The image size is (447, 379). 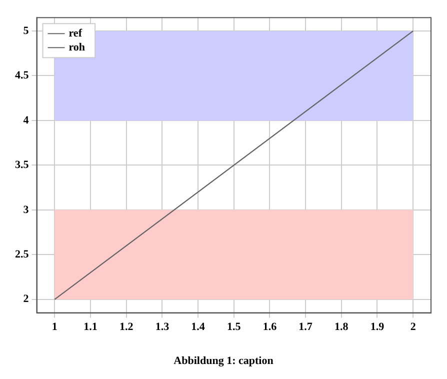 I want to click on legend-label: roh, so click(x=77, y=47).